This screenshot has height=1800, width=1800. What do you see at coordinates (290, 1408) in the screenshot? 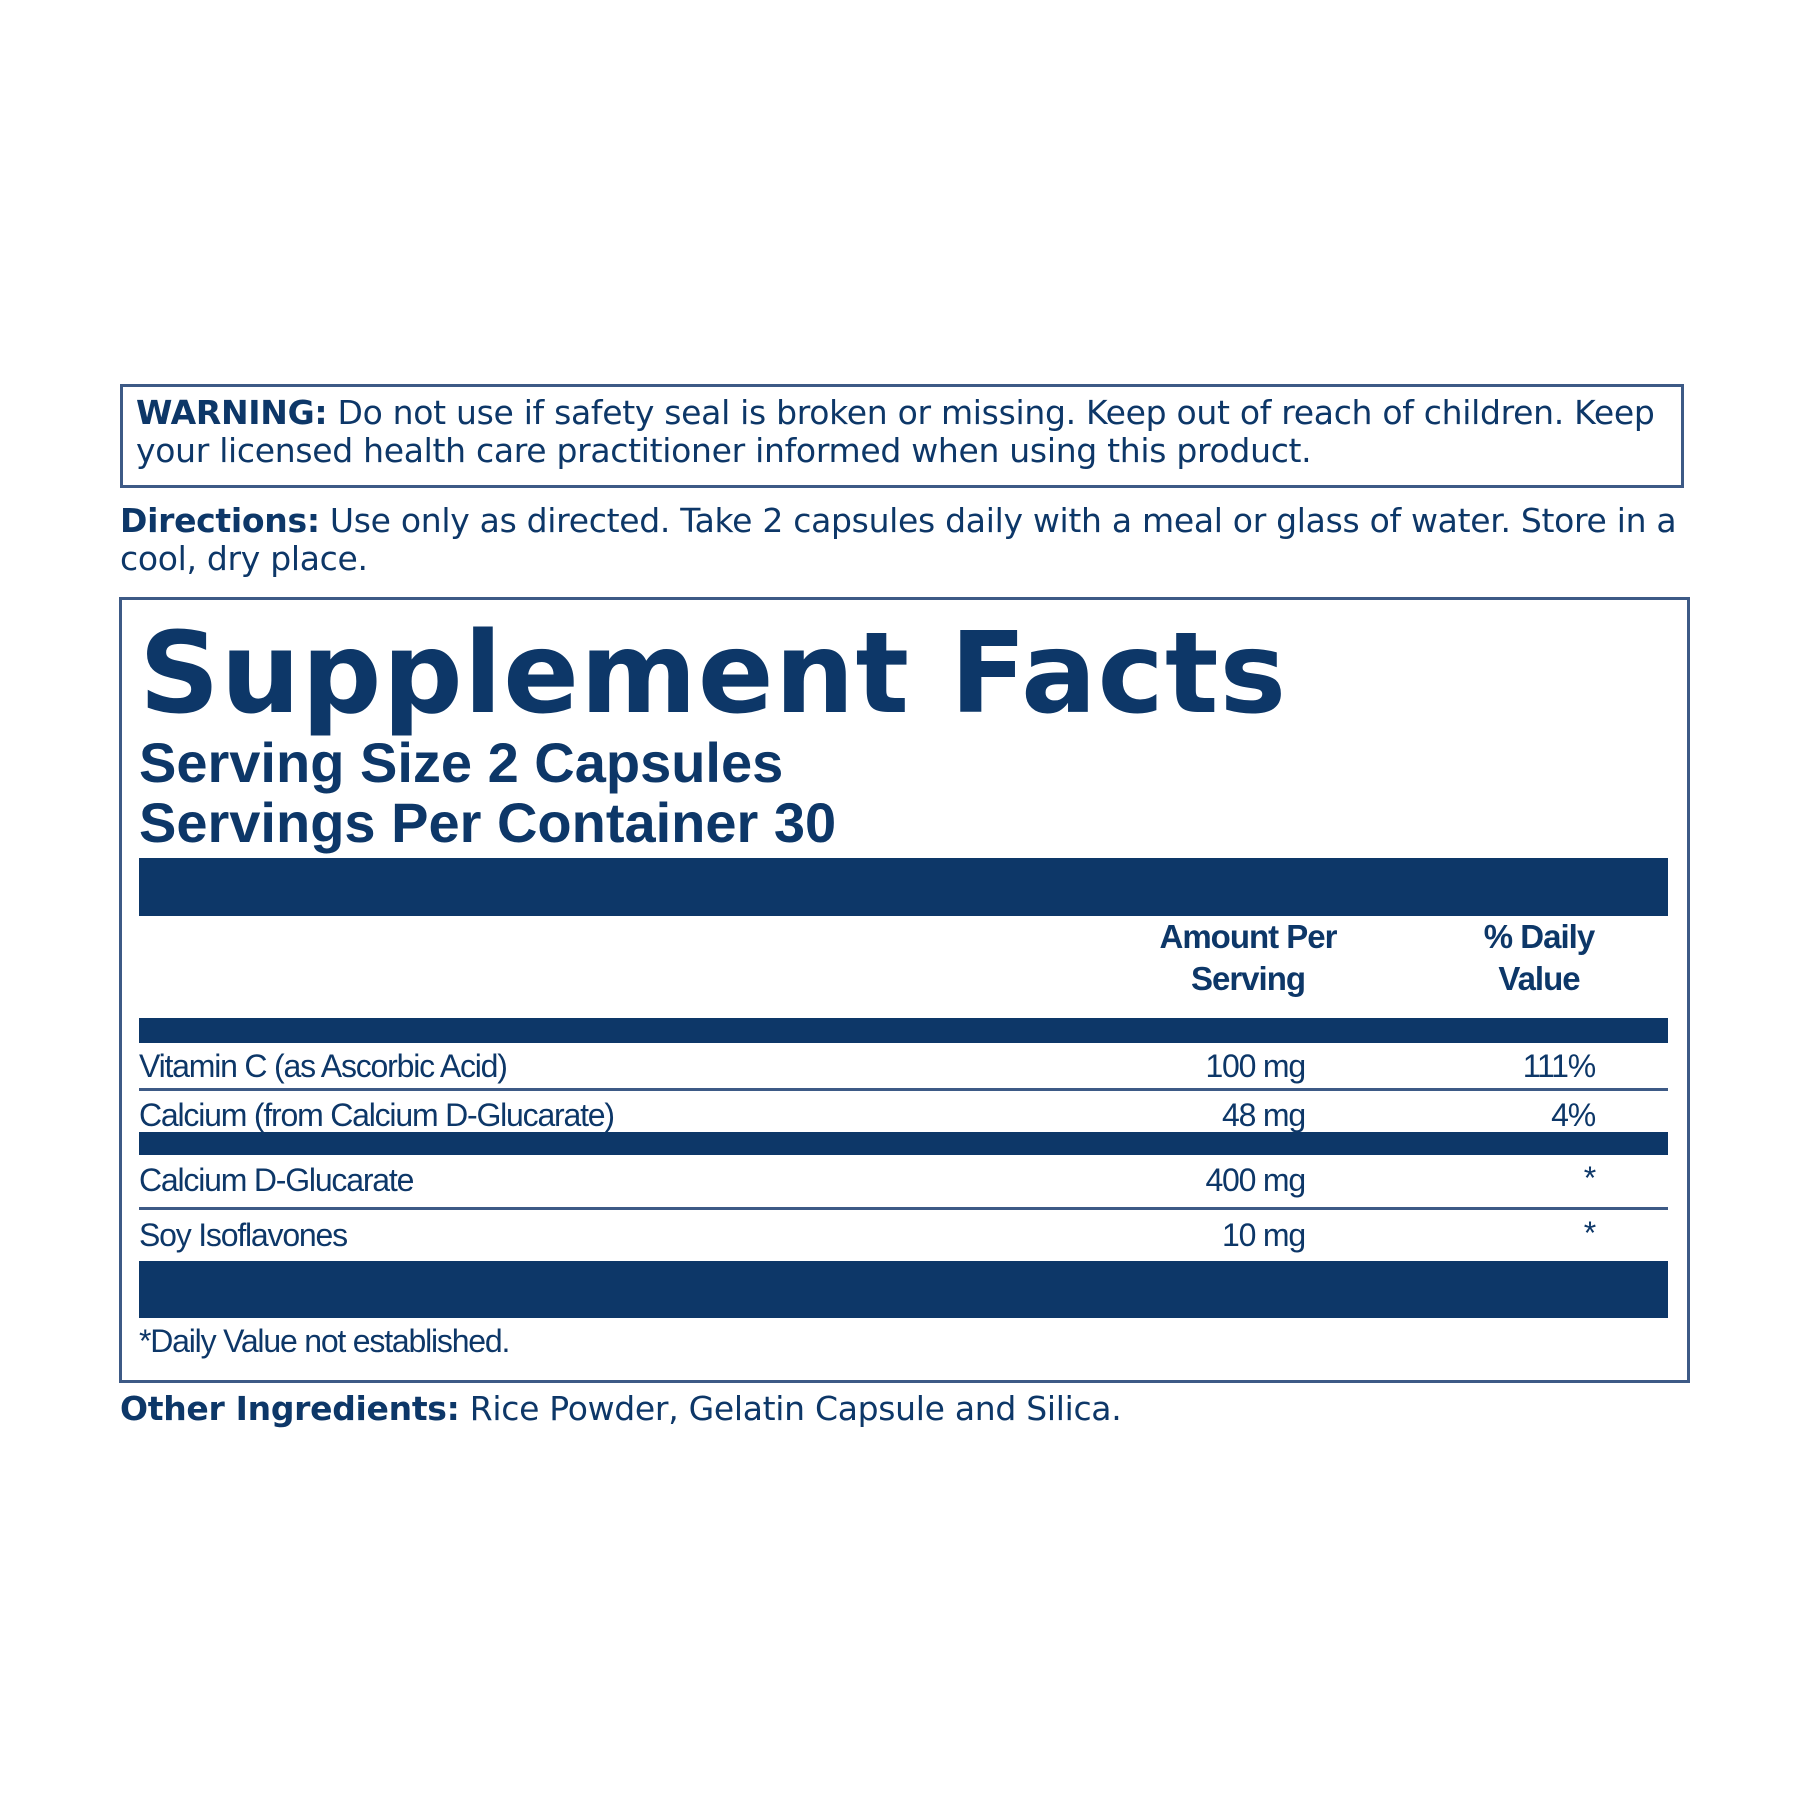
I see `other-ingredients-label: Other Ingredients:` at bounding box center [290, 1408].